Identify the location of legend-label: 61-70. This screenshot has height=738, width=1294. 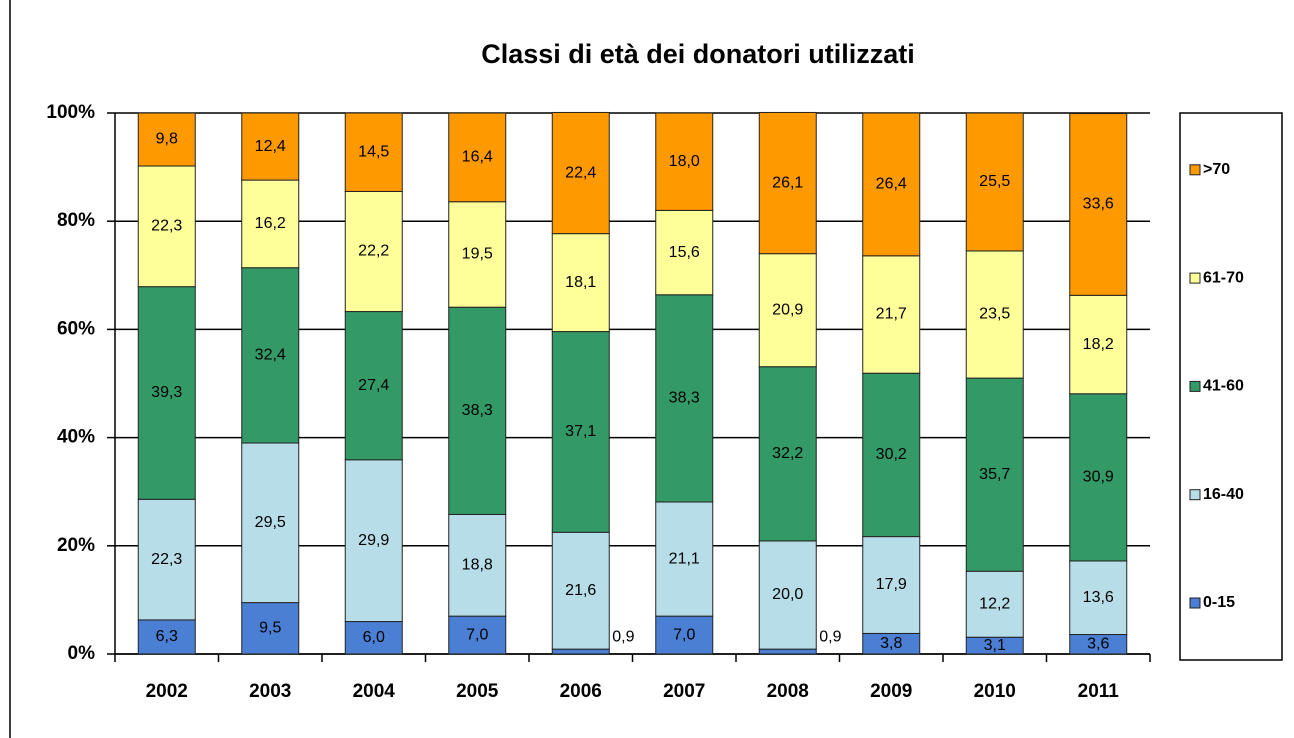
(1223, 277).